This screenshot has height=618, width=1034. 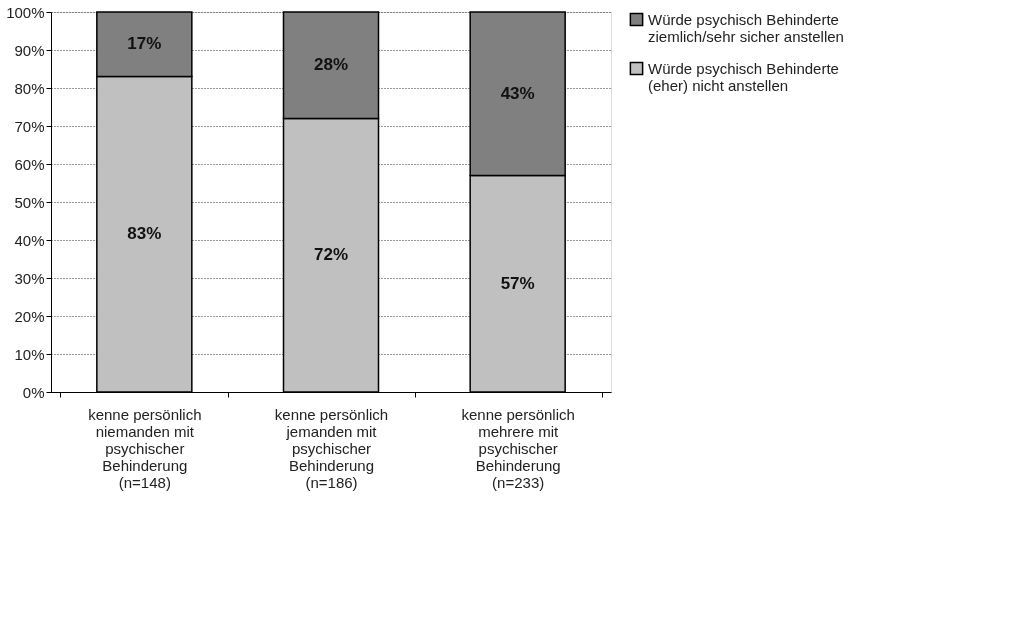 What do you see at coordinates (331, 448) in the screenshot?
I see `x-tick-label: kenne persönlich jemanden mit psychischer Behinderung (n=186)` at bounding box center [331, 448].